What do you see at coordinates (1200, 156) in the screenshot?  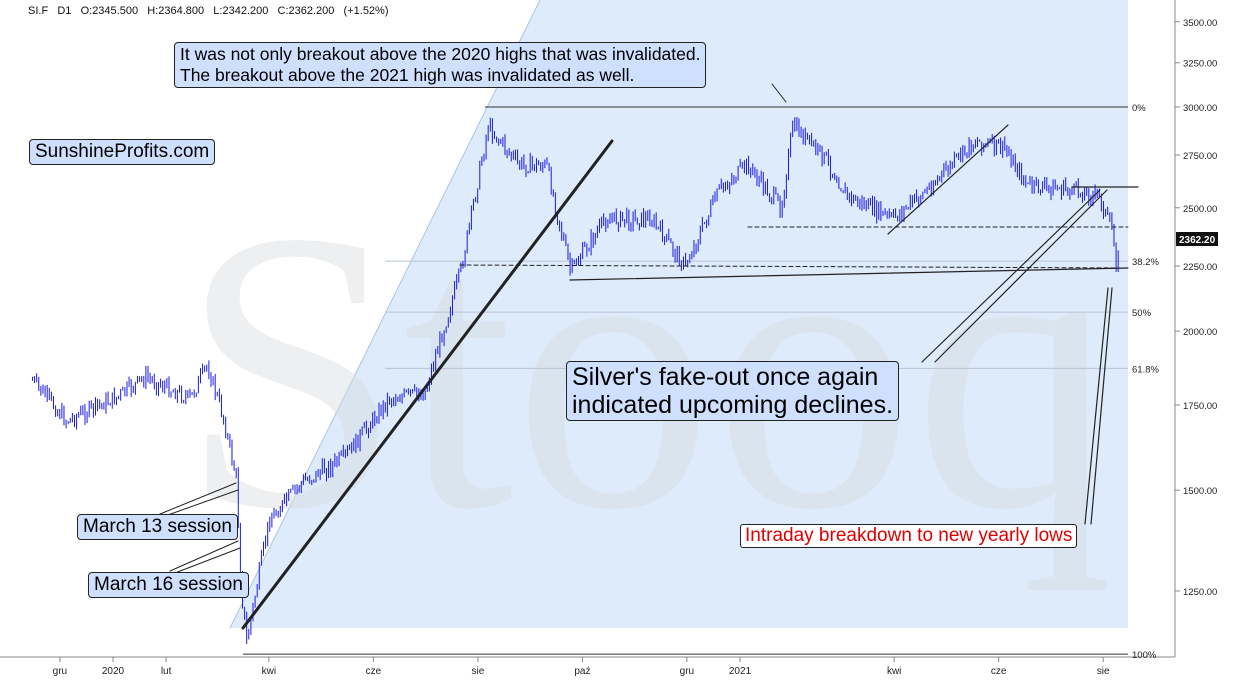 I see `y-tick-label: 2750.00` at bounding box center [1200, 156].